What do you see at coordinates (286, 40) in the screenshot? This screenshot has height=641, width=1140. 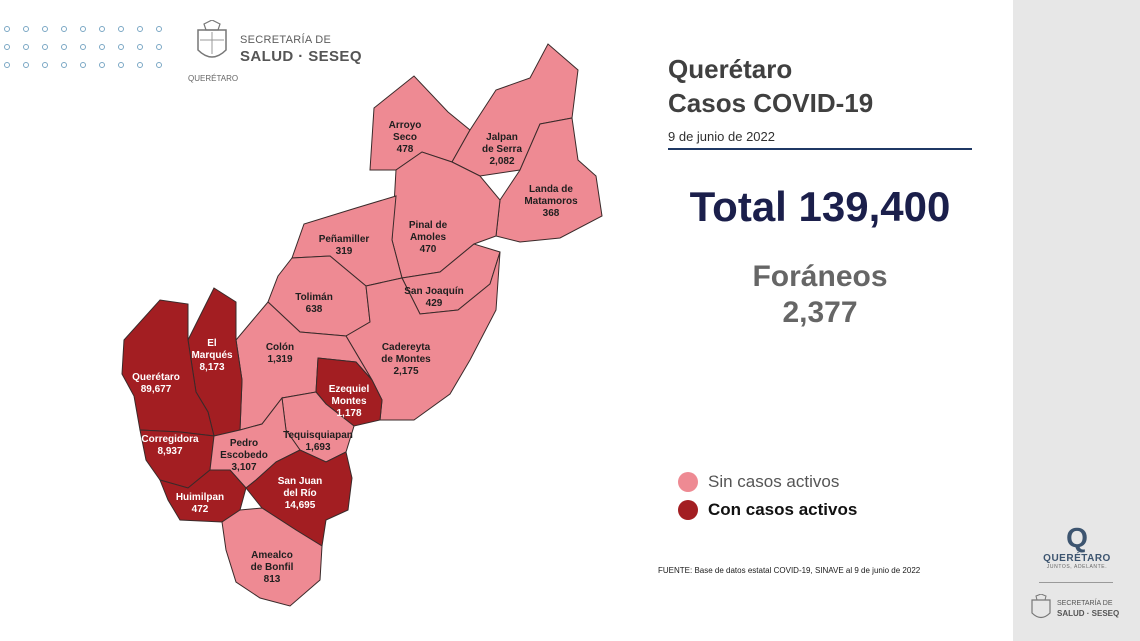 I see `logo-line-1: SECRETARÍA DE` at bounding box center [286, 40].